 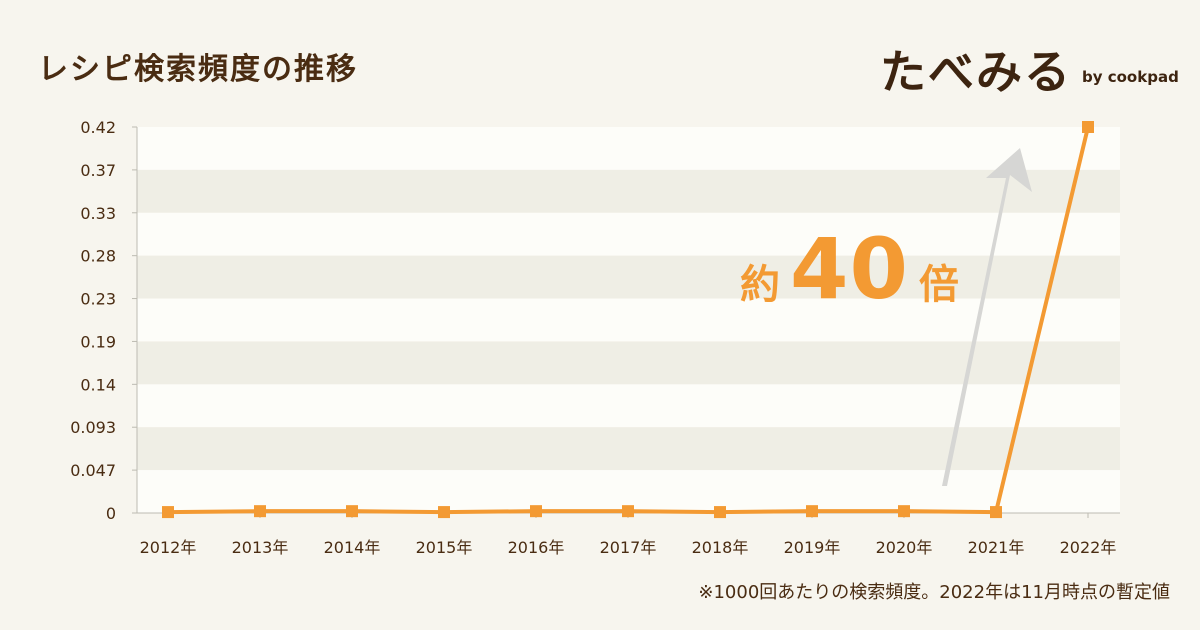 I want to click on callout-prefix: 約, so click(x=760, y=285).